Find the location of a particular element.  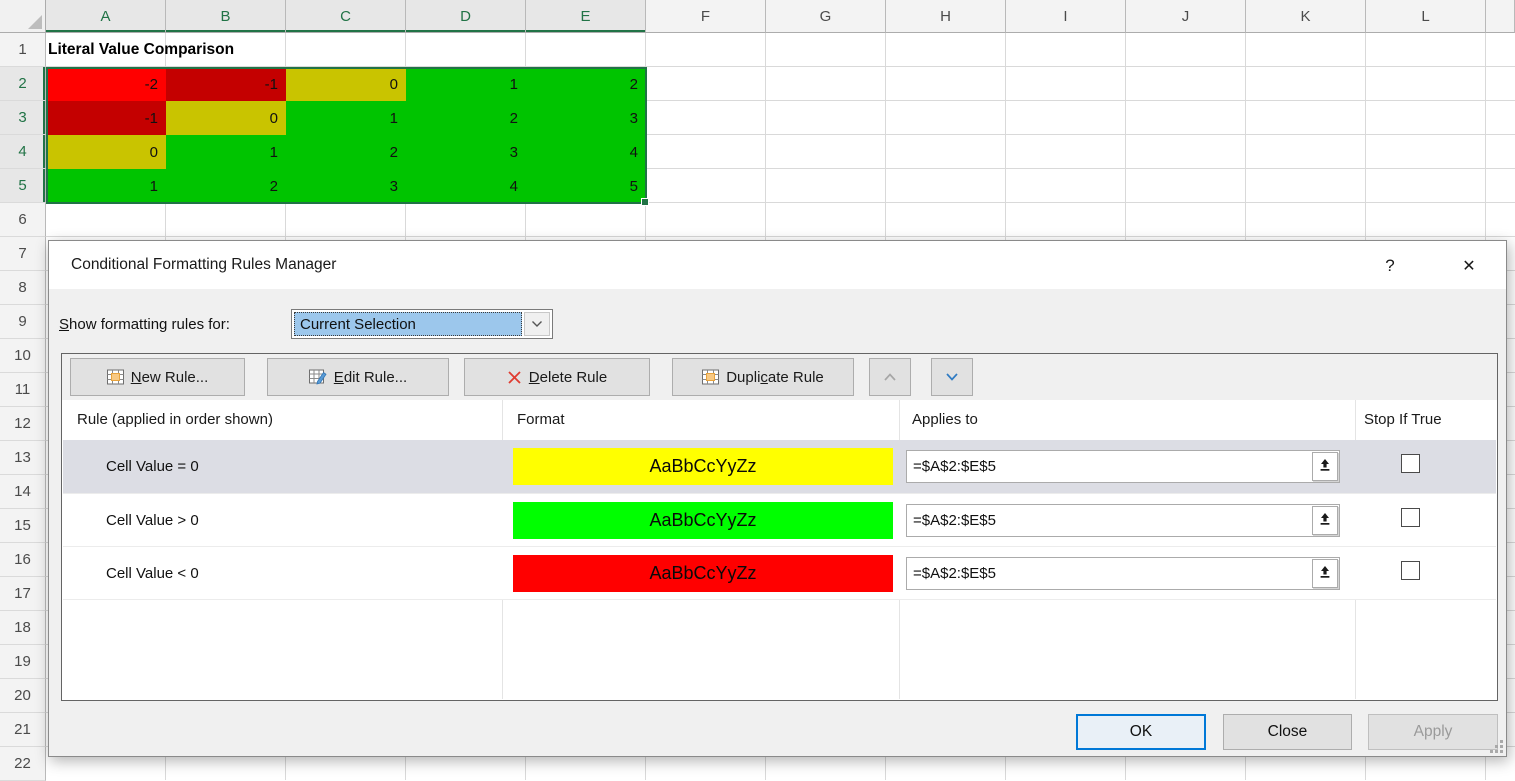

grid-cell-C3: 1 is located at coordinates (346, 118).